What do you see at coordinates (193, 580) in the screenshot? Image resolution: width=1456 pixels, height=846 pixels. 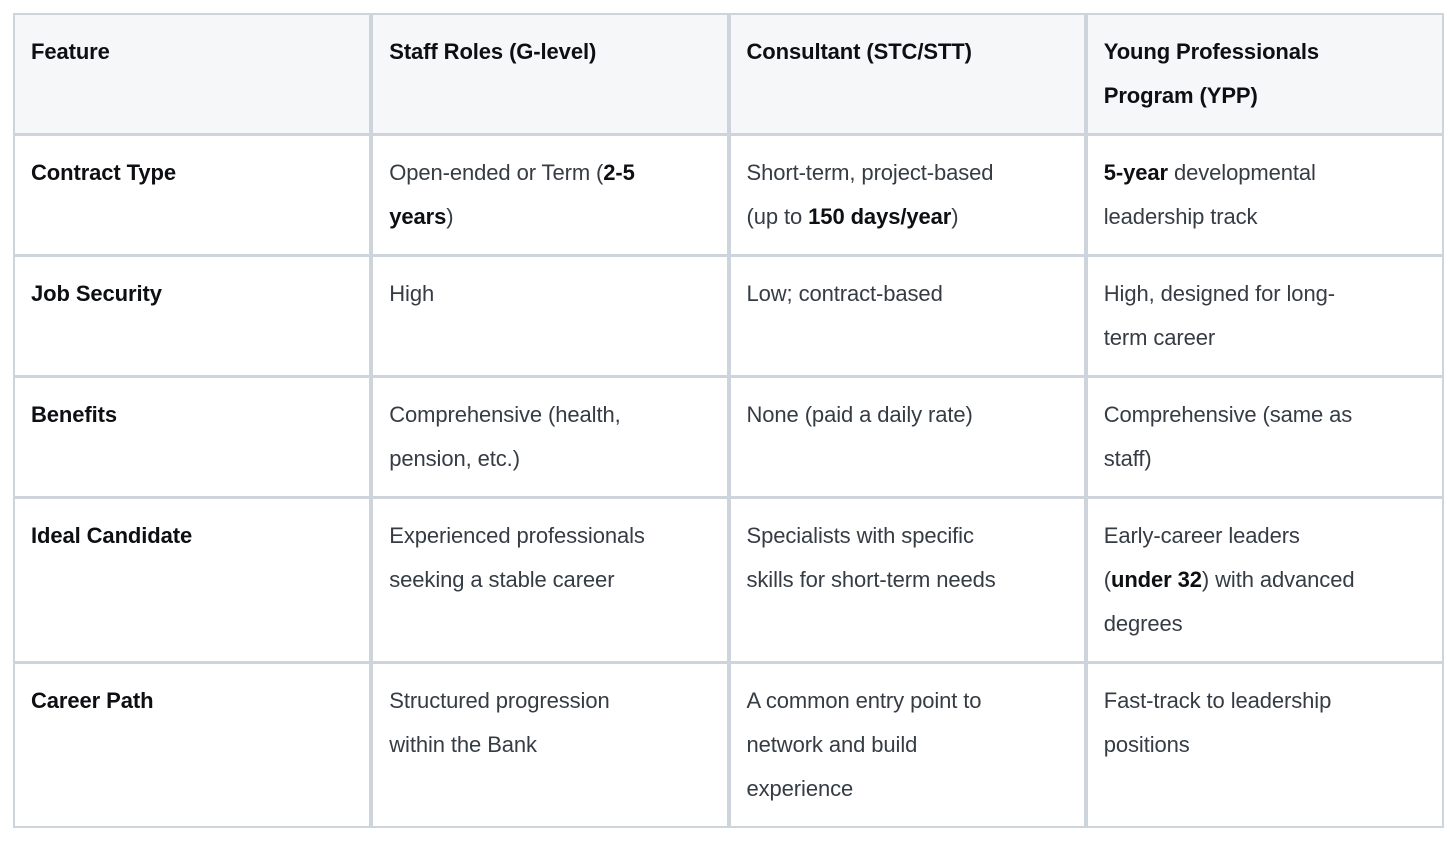 I see `feature-cell: Ideal Candidate` at bounding box center [193, 580].